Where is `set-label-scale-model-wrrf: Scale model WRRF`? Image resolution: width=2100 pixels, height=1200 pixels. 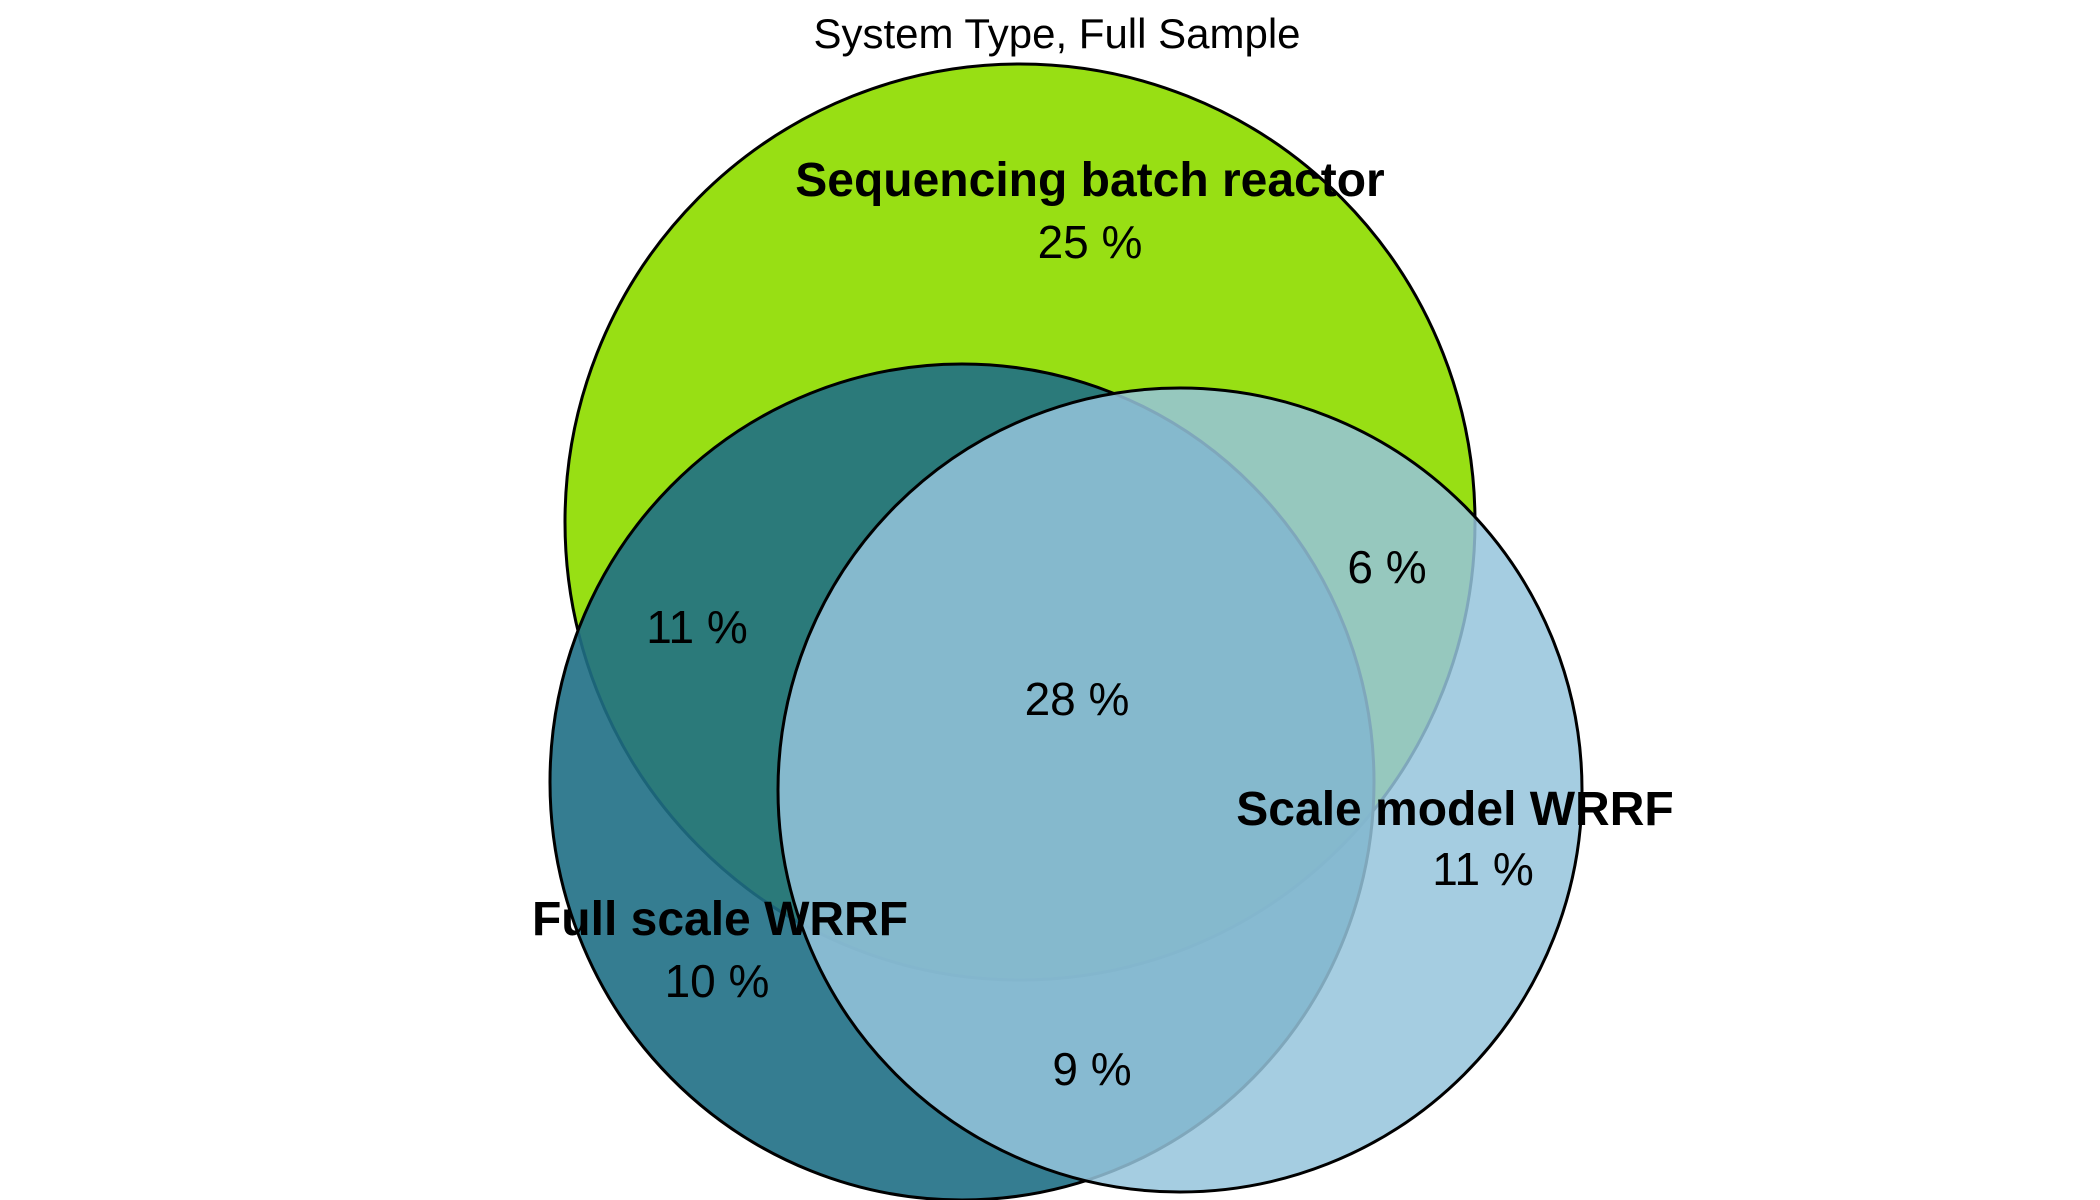 set-label-scale-model-wrrf: Scale model WRRF is located at coordinates (1454, 809).